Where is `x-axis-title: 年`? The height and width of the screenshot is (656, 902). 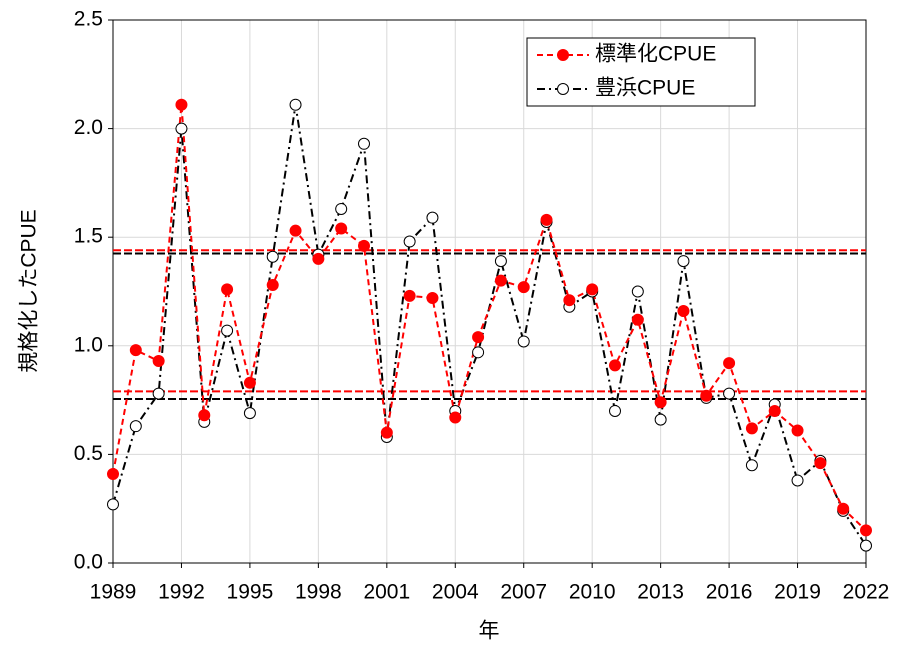
x-axis-title: 年 is located at coordinates (489, 631).